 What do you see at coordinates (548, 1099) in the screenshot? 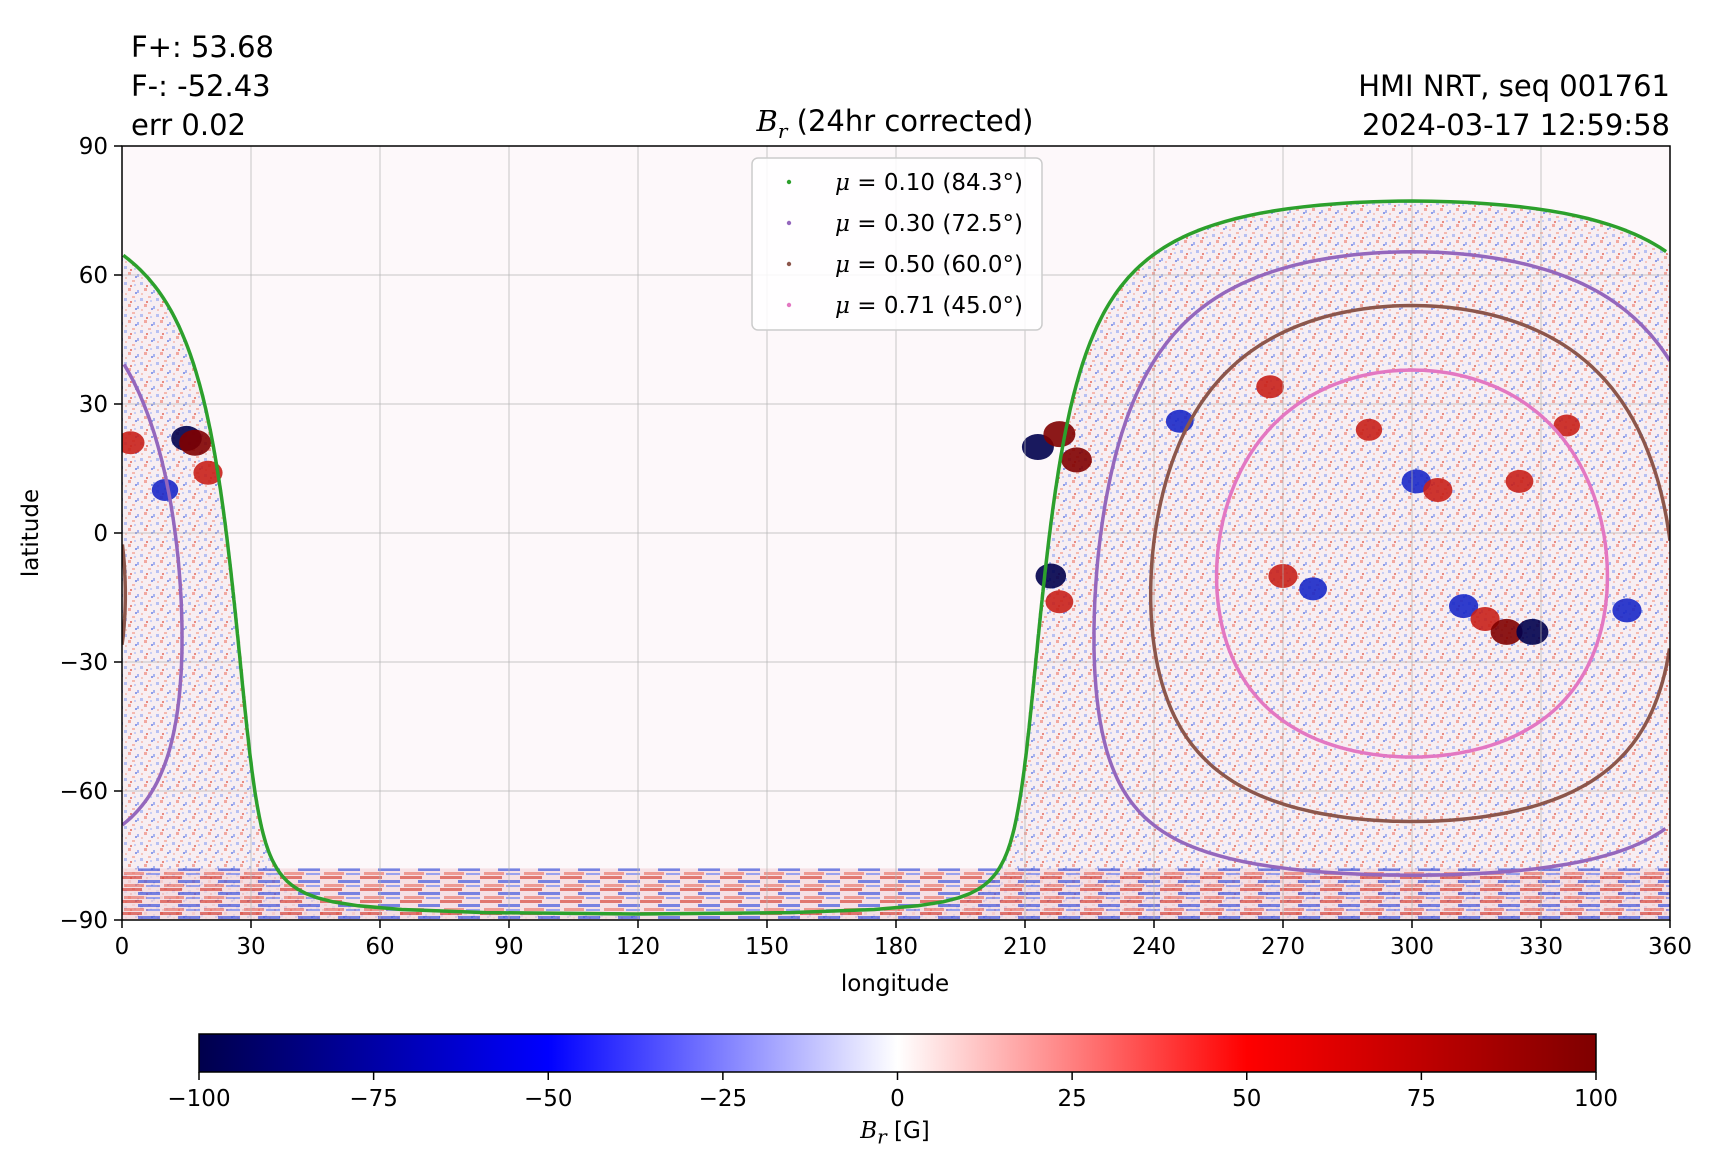
I see `colorbar-tick-label: −50` at bounding box center [548, 1099].